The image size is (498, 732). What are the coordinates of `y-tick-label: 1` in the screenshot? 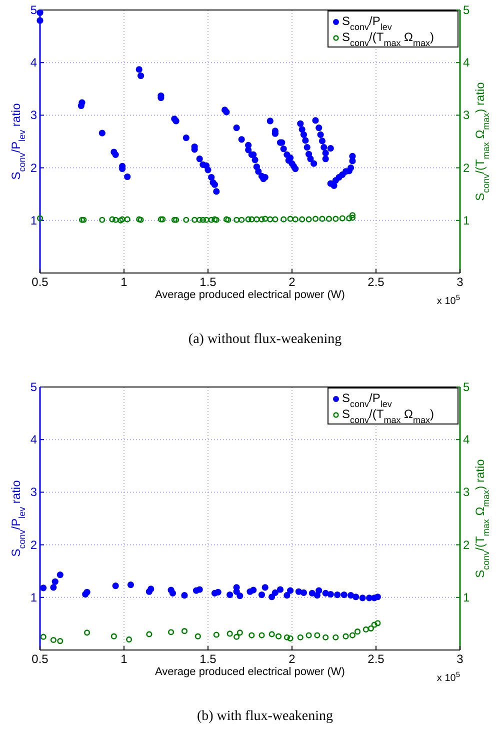 It's located at (34, 597).